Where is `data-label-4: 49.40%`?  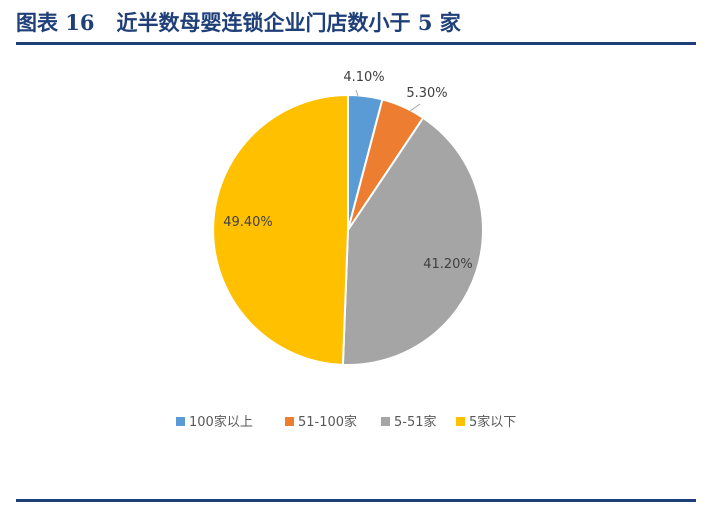 data-label-4: 49.40% is located at coordinates (248, 222).